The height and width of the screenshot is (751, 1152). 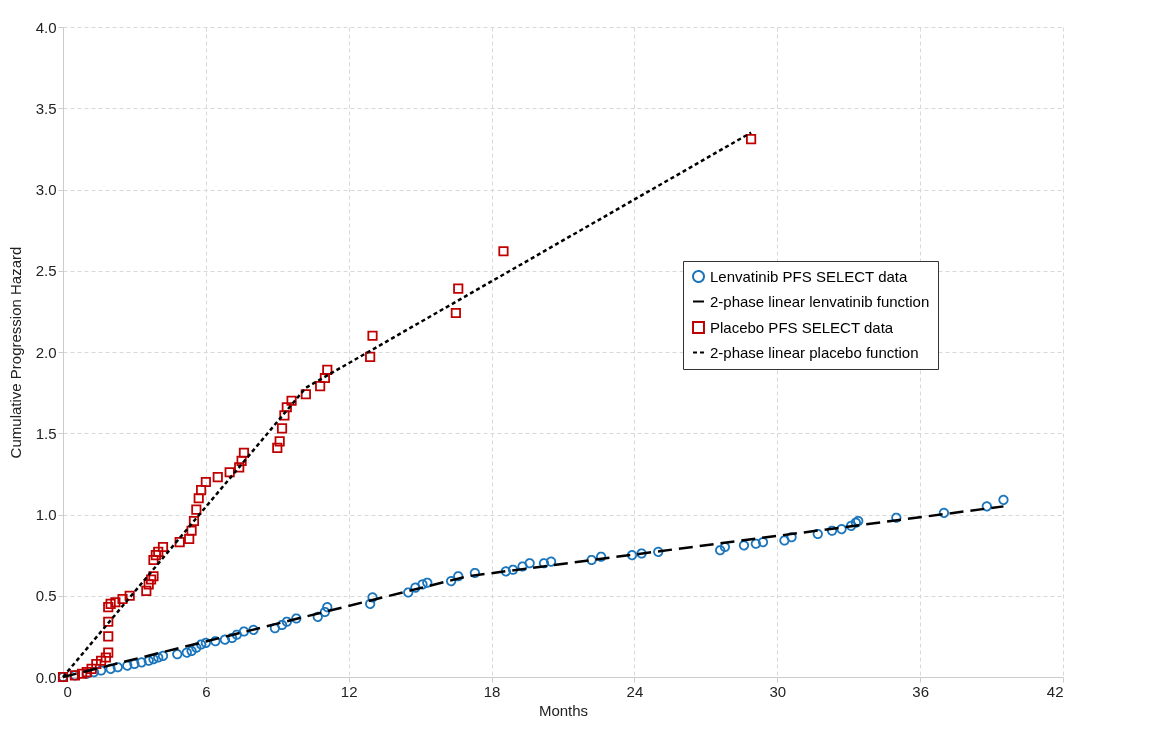 I want to click on legend-label: 2-phase linear placebo function, so click(x=814, y=352).